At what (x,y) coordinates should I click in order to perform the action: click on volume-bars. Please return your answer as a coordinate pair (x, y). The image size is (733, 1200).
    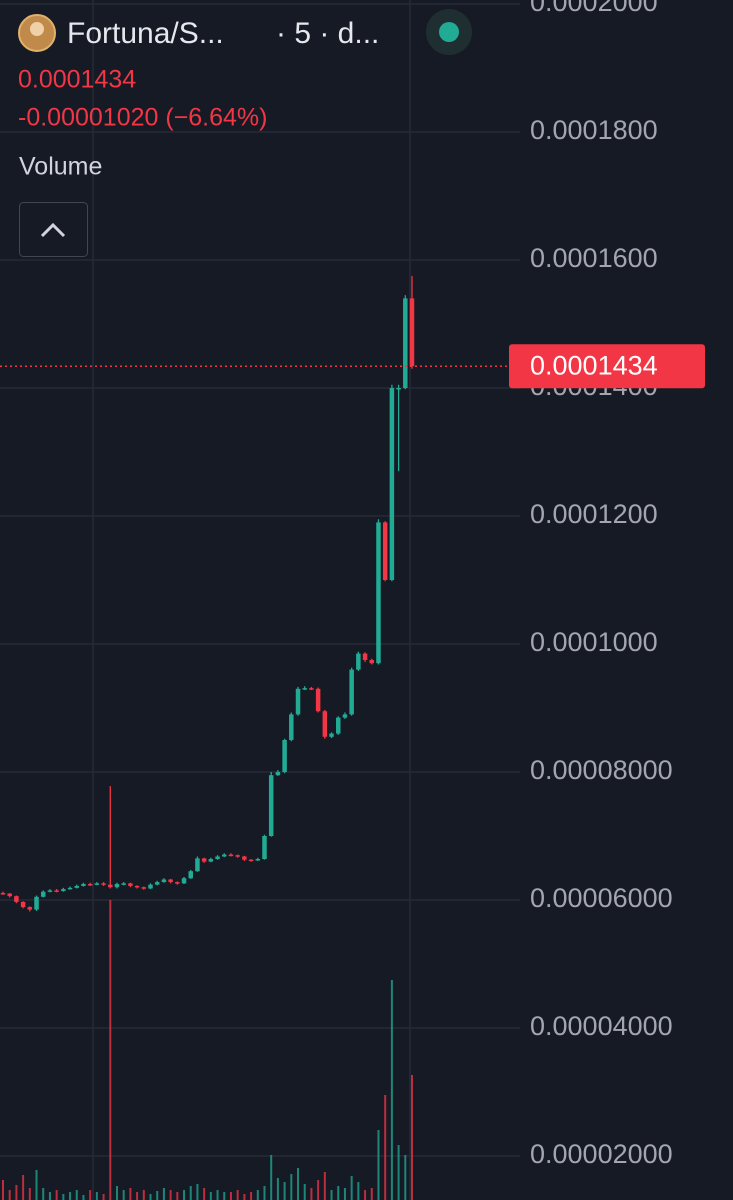
    Looking at the image, I should click on (207, 1050).